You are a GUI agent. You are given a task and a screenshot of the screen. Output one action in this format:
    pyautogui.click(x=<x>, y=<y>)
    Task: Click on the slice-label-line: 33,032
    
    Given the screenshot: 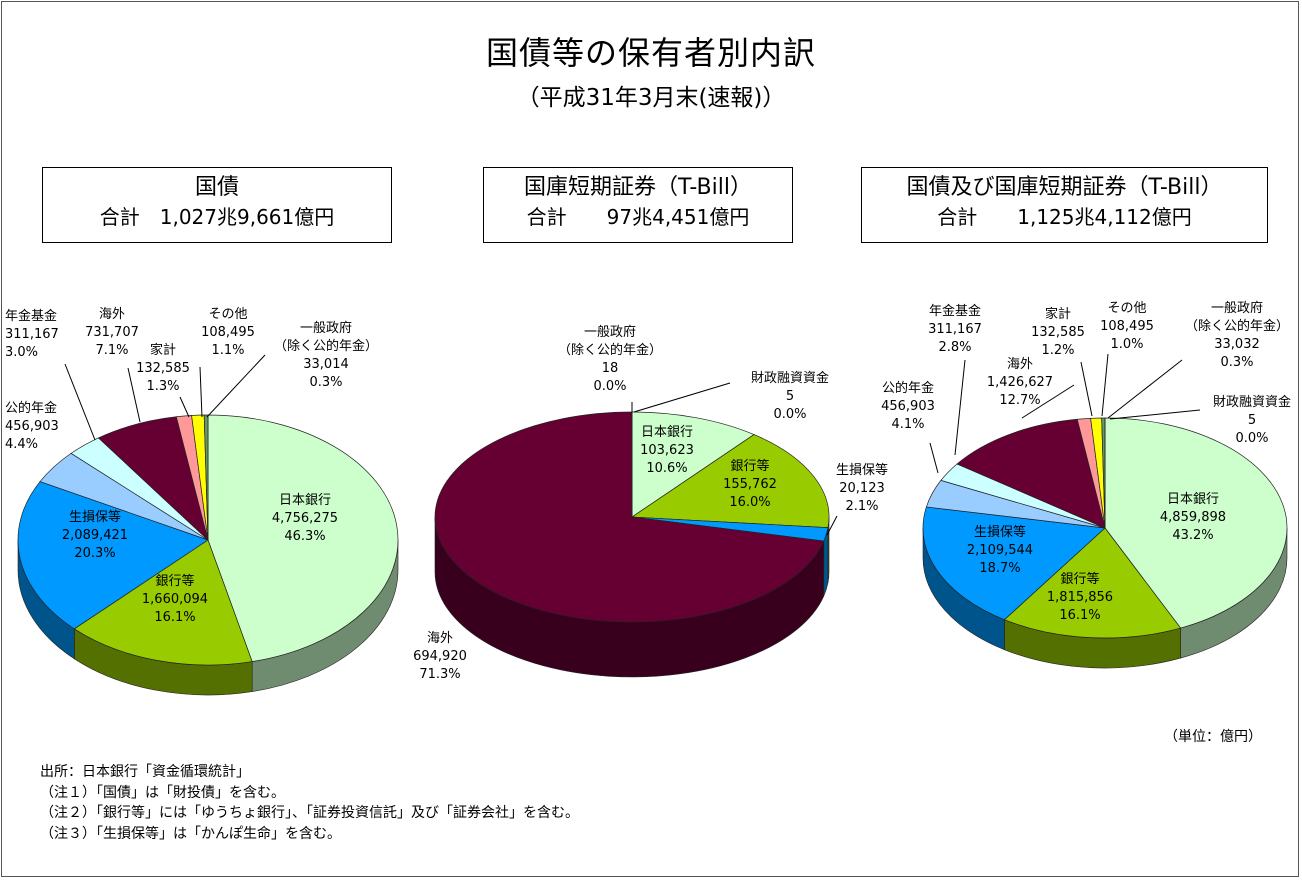 What is the action you would take?
    pyautogui.click(x=1237, y=344)
    